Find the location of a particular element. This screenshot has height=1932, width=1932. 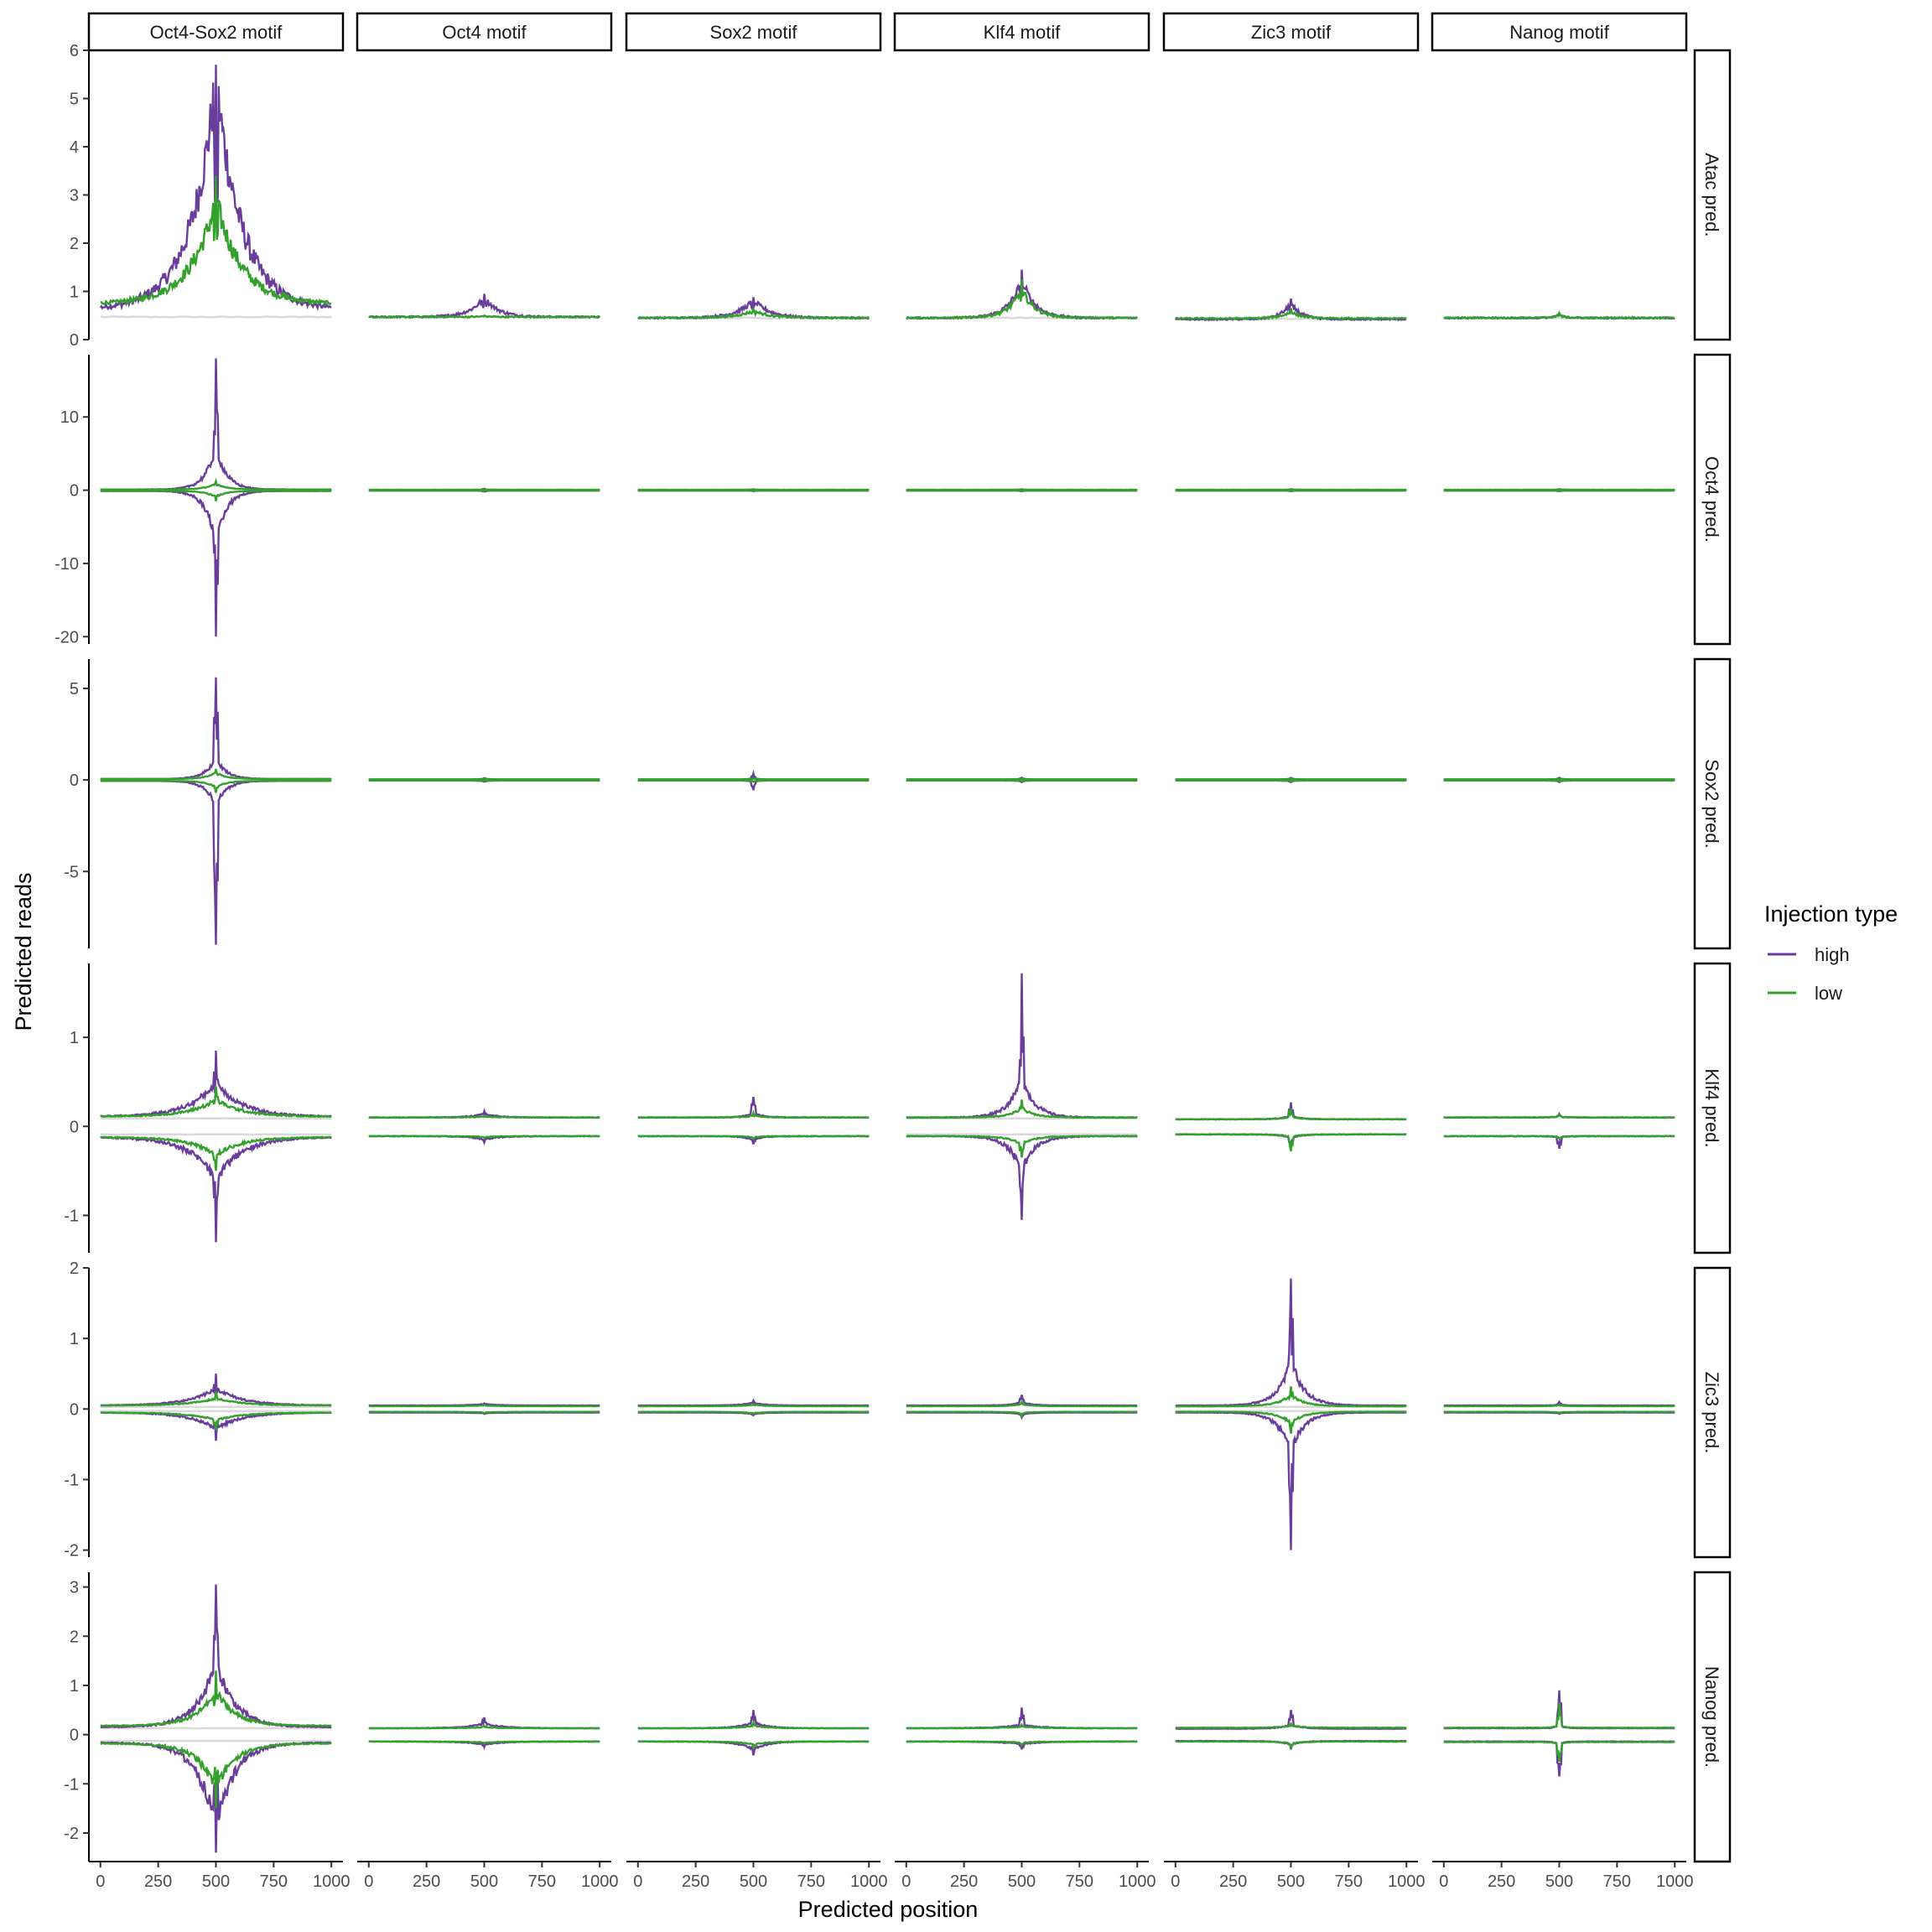

y-tick-label: 6 is located at coordinates (74, 51).